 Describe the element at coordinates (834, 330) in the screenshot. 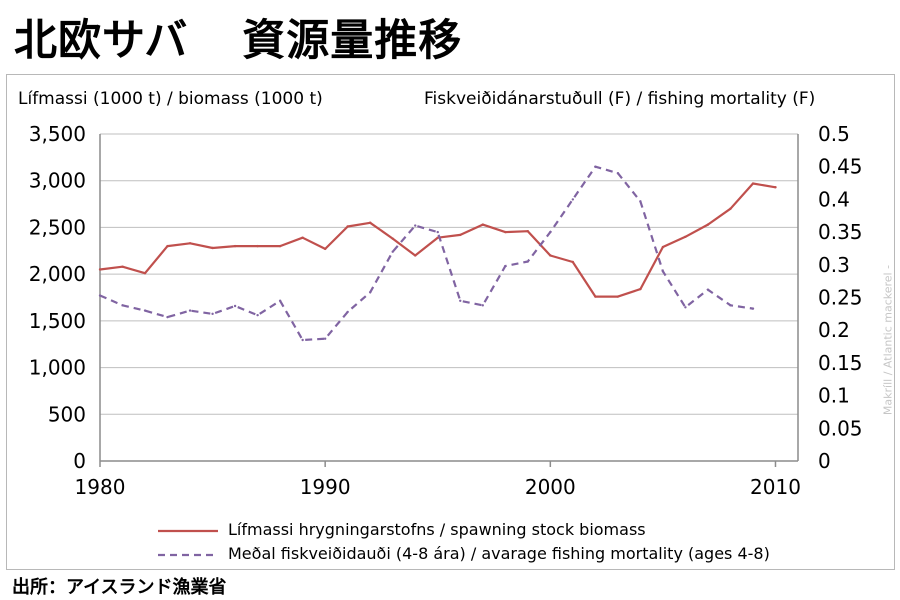

I see `y-right-tick-label: 0.2` at that location.